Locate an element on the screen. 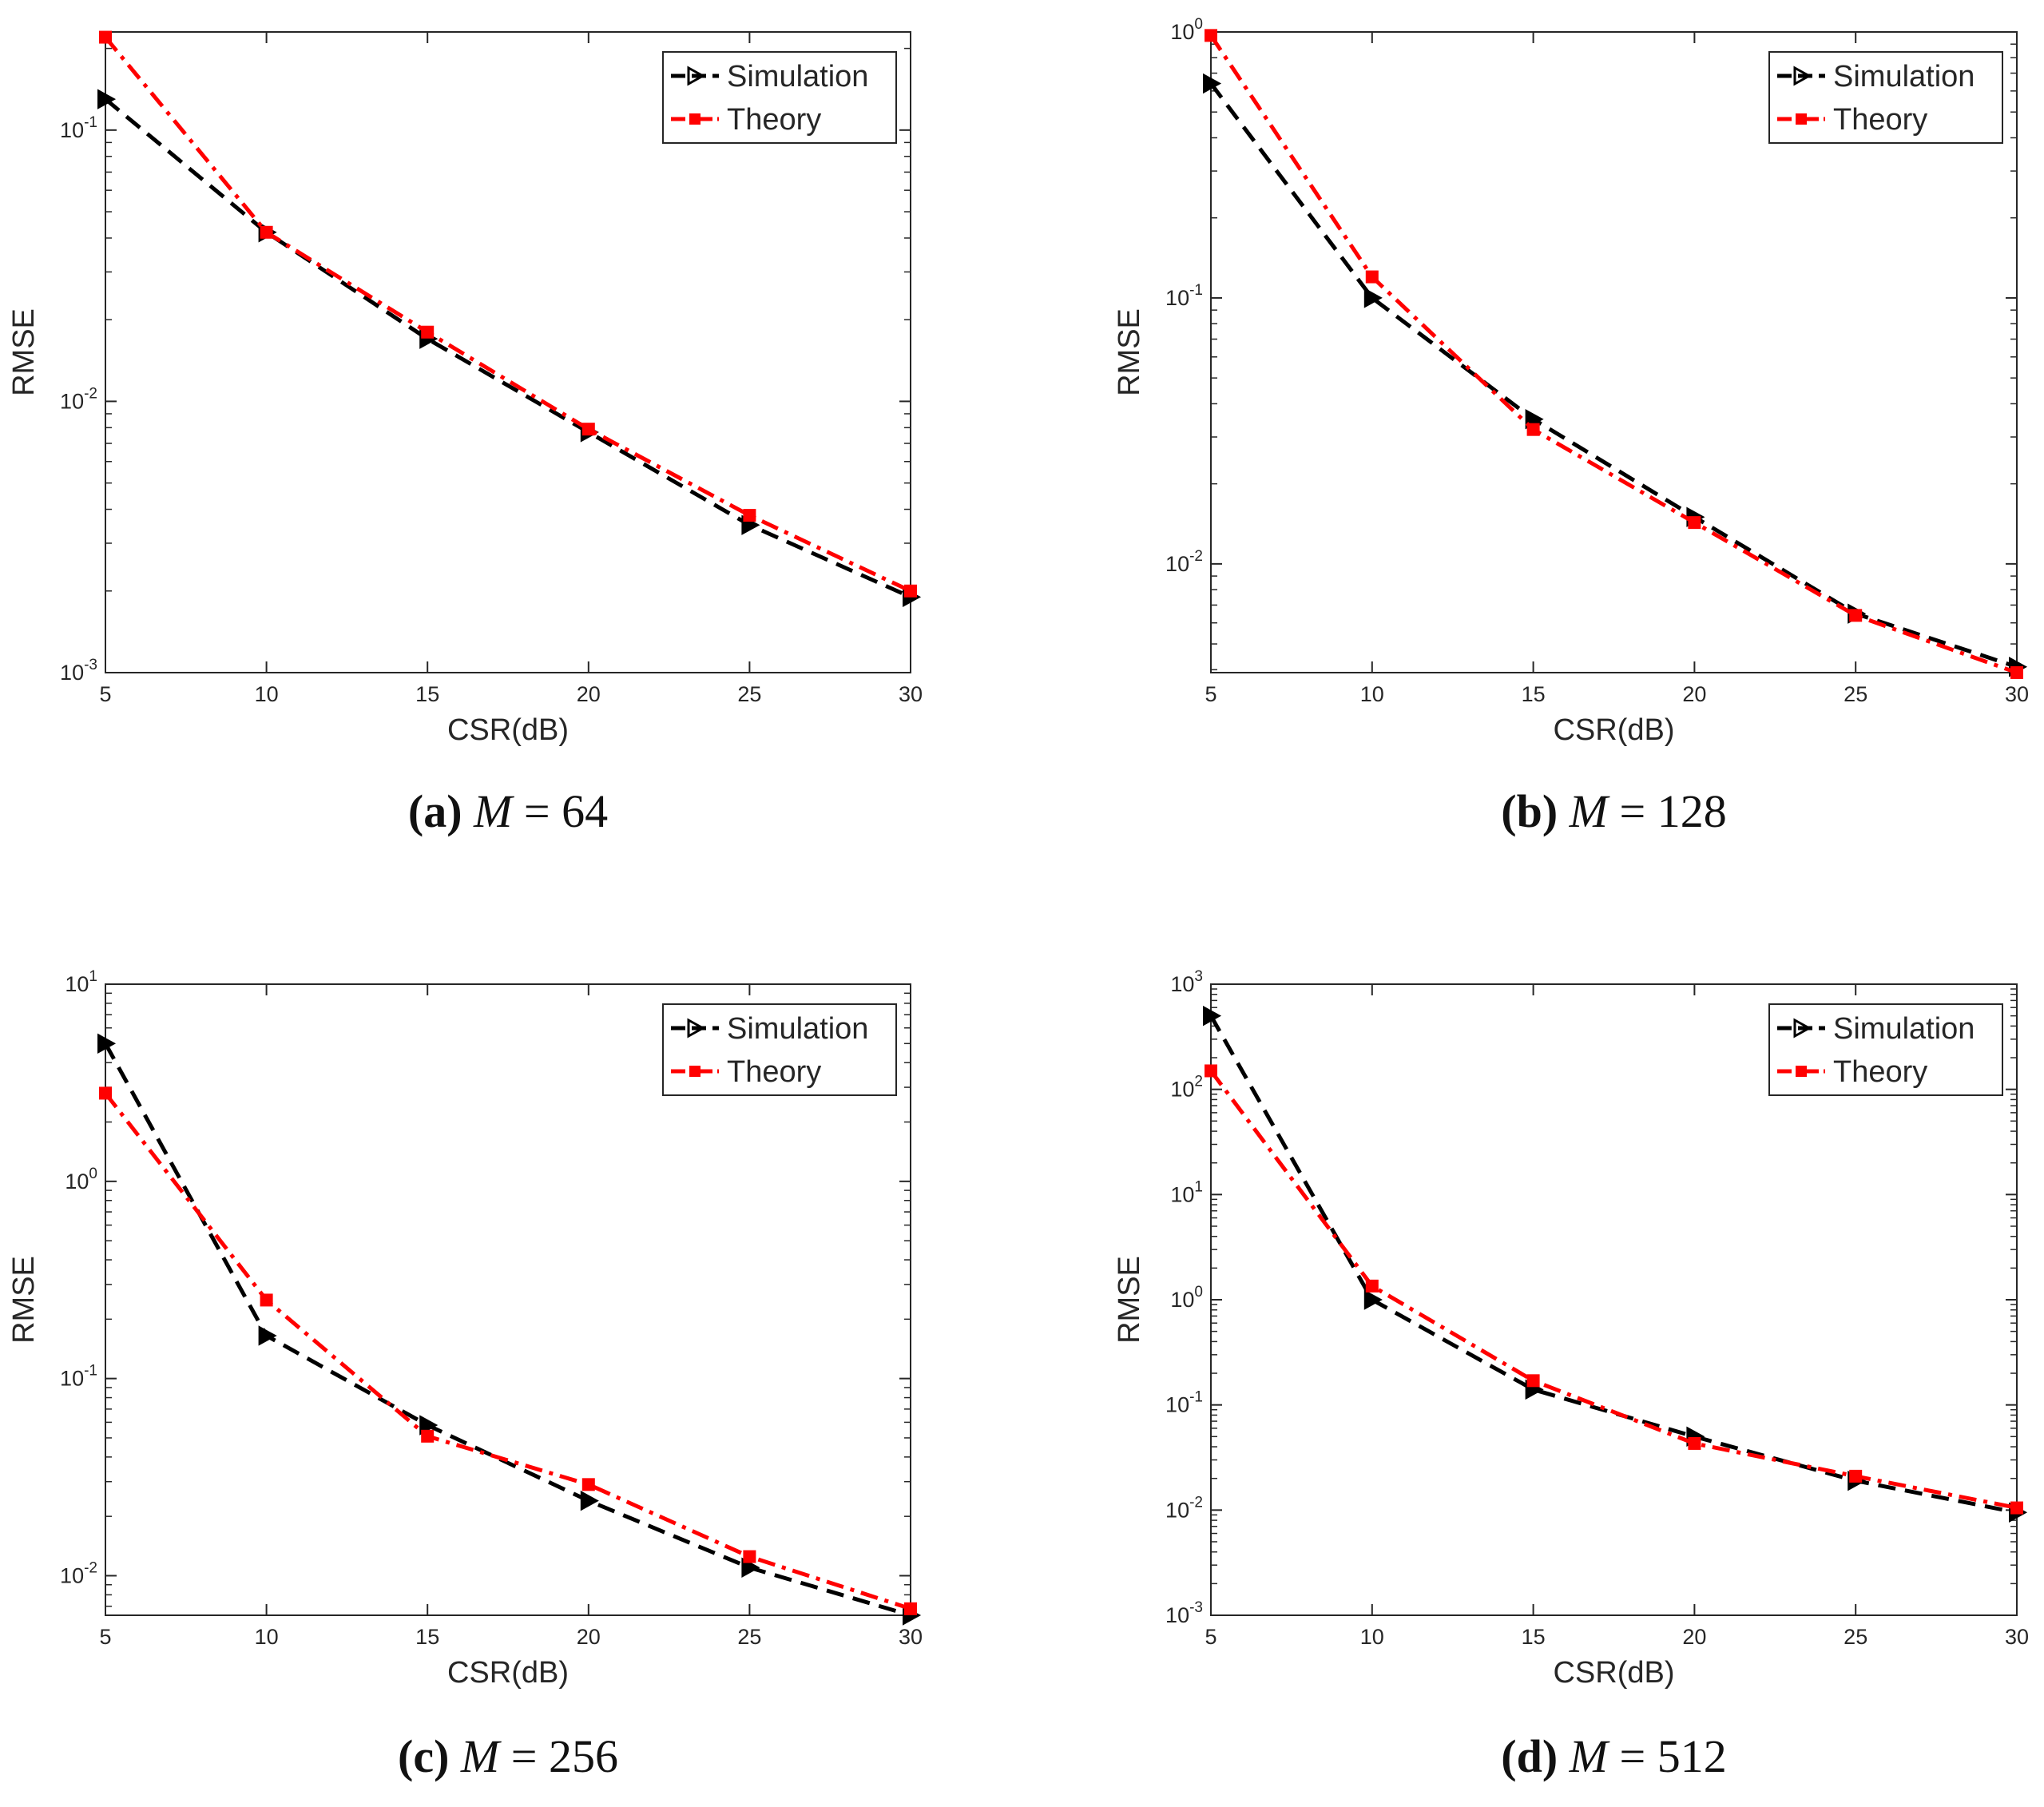 Image resolution: width=2044 pixels, height=1807 pixels. y-tick-label: 10³ is located at coordinates (1186, 982).